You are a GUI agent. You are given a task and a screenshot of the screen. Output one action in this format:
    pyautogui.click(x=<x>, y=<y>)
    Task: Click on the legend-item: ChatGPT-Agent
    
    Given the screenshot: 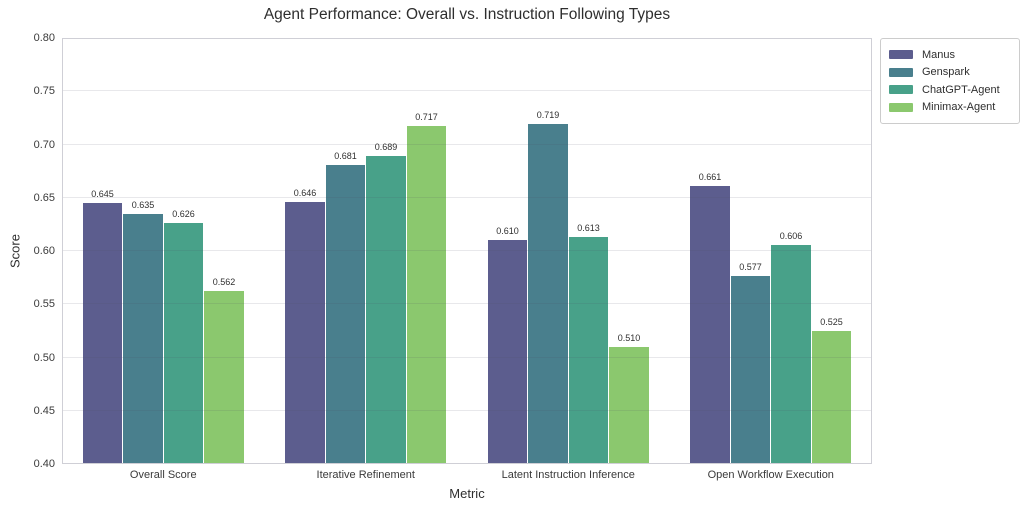 What is the action you would take?
    pyautogui.click(x=950, y=90)
    